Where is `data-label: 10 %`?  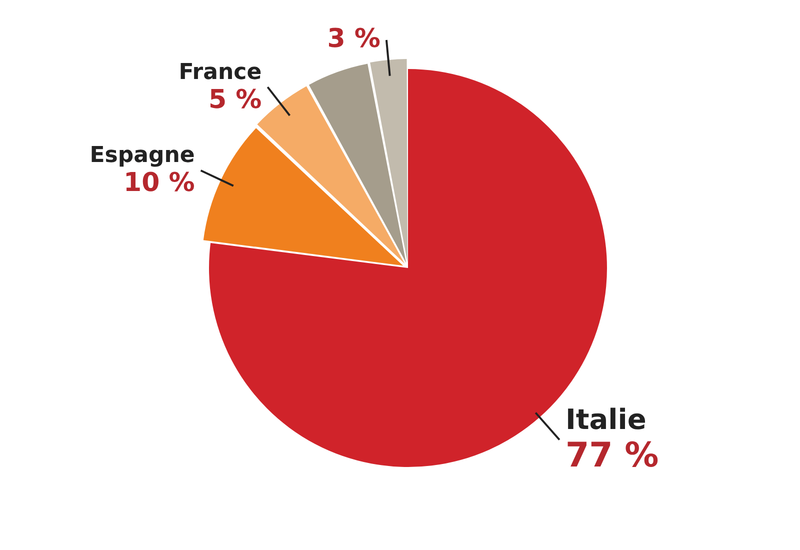
data-label: 10 % is located at coordinates (159, 183).